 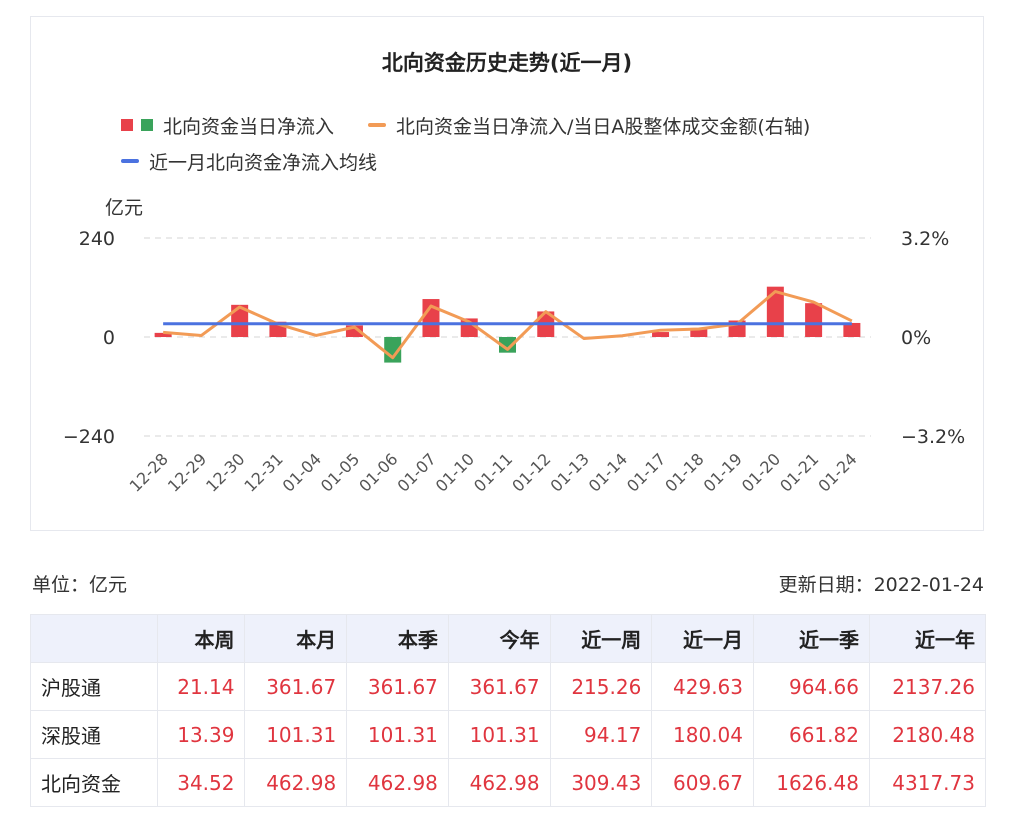 I want to click on x-tick-label: 12-28, so click(x=149, y=472).